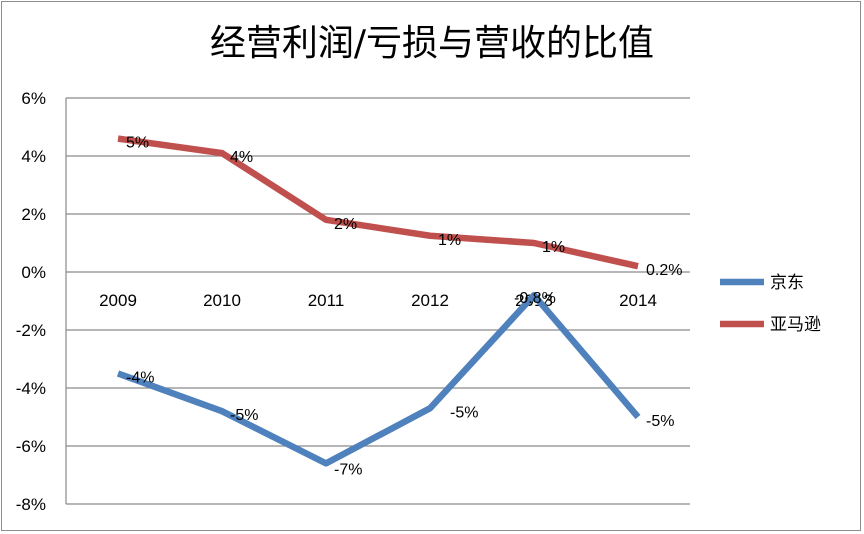 The image size is (864, 534). I want to click on data-label: -7%, so click(348, 469).